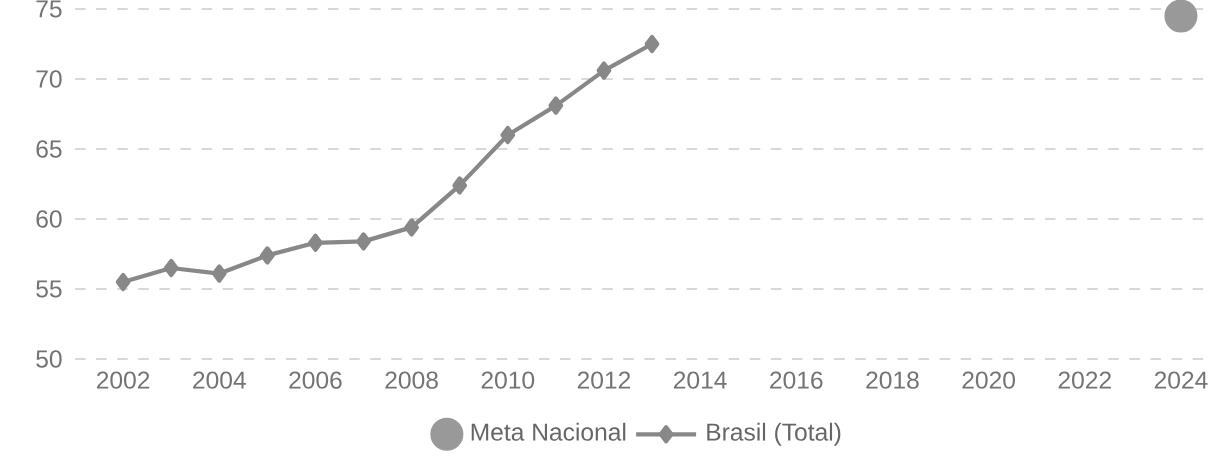  What do you see at coordinates (892, 380) in the screenshot?
I see `x-tick-label: 2018` at bounding box center [892, 380].